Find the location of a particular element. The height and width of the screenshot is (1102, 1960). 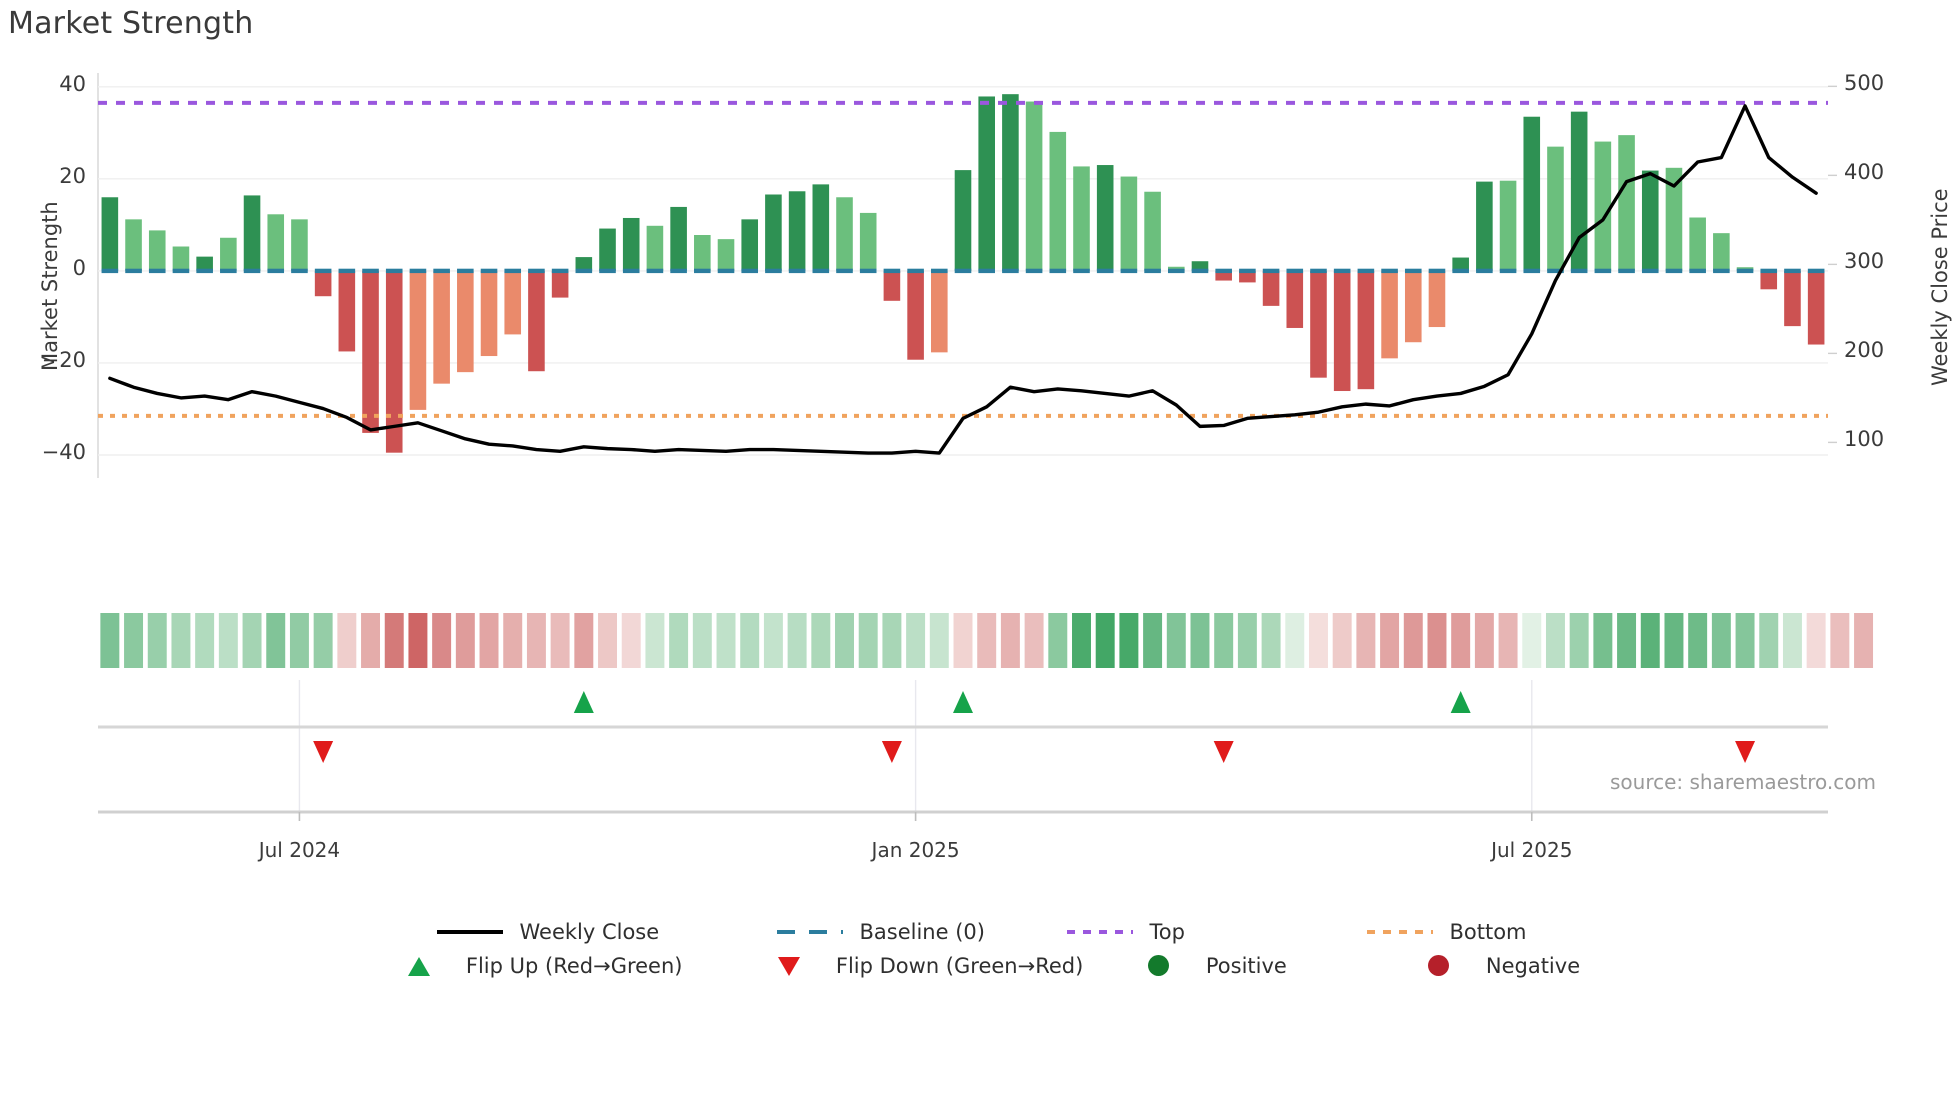

legend-label: Flip Up (Red→Green) is located at coordinates (574, 966).